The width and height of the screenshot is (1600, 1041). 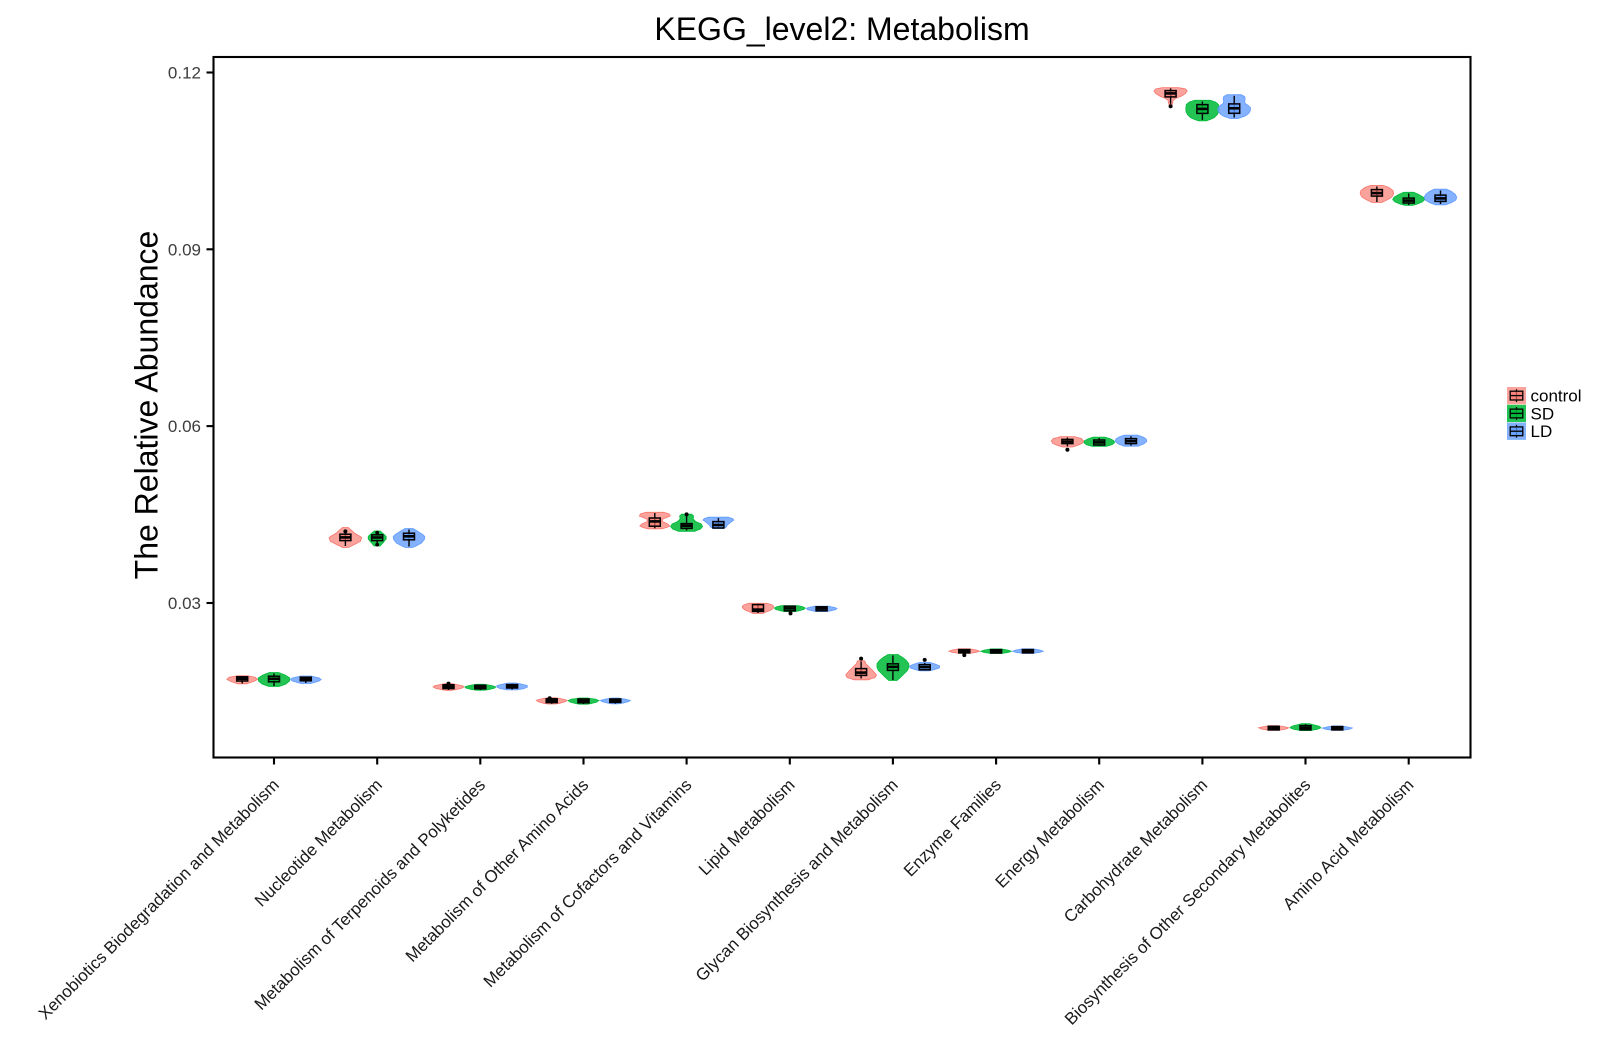 What do you see at coordinates (147, 405) in the screenshot?
I see `svg-text: The Relative Abundance` at bounding box center [147, 405].